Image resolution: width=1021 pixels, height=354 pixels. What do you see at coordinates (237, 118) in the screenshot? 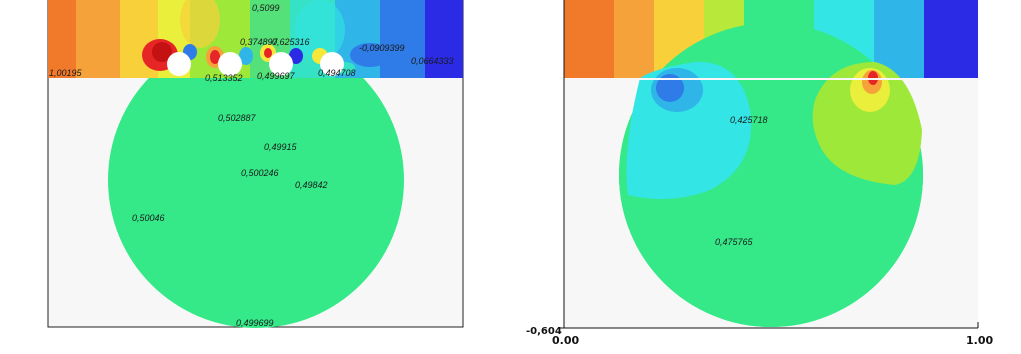
I see `contour-value-label: 0,502887` at bounding box center [237, 118].